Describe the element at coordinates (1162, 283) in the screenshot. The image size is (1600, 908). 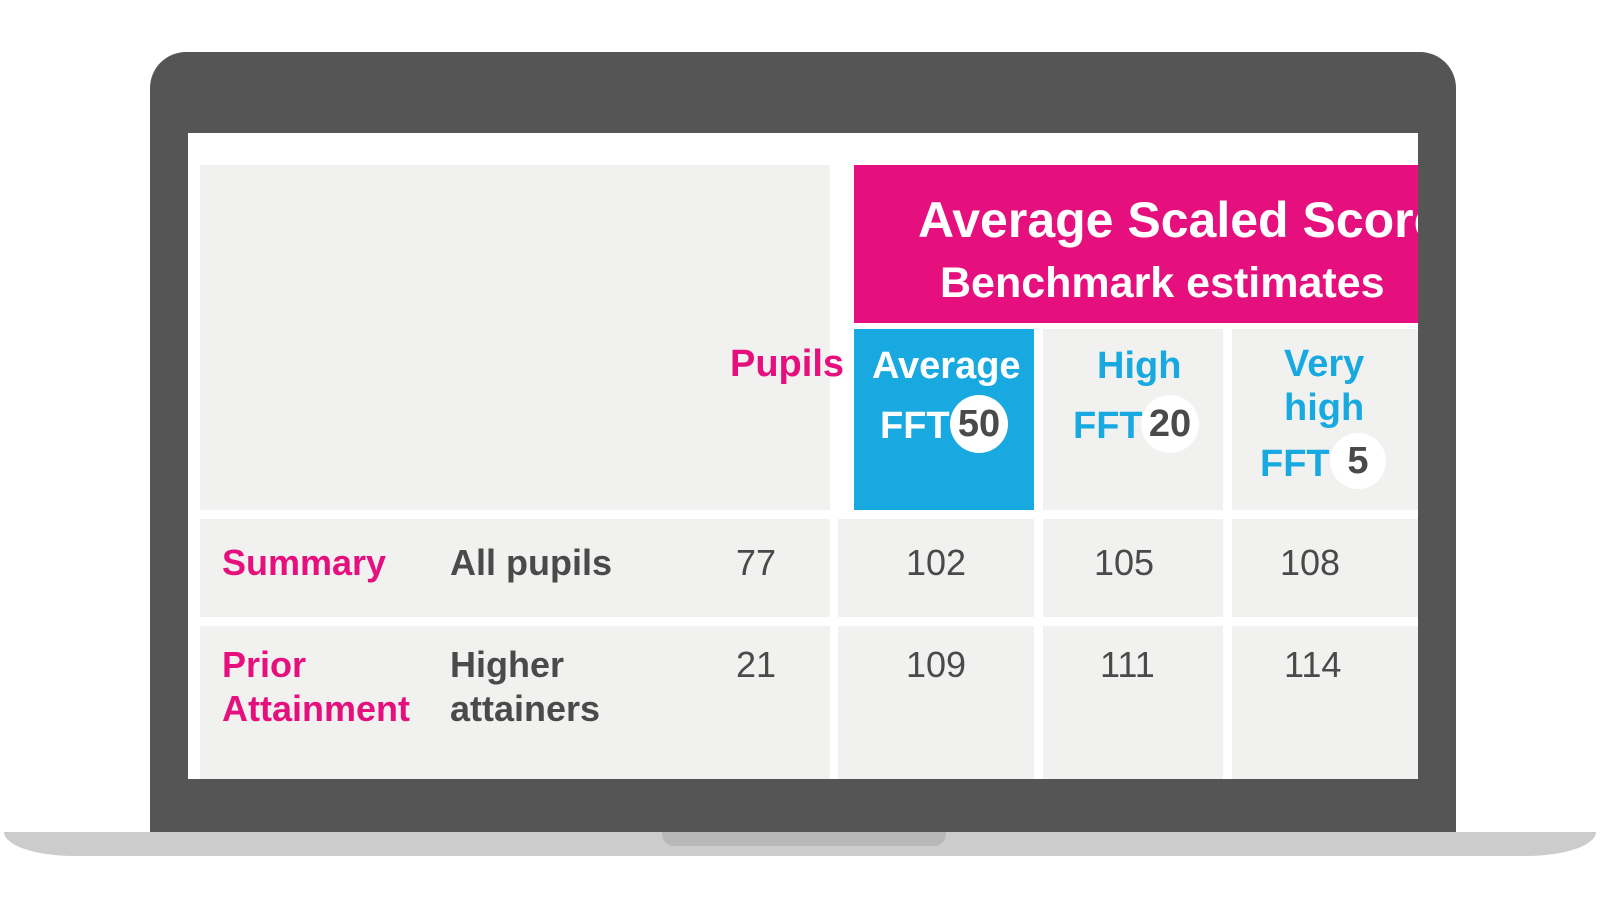
I see `title-line2: Benchmark estimates` at that location.